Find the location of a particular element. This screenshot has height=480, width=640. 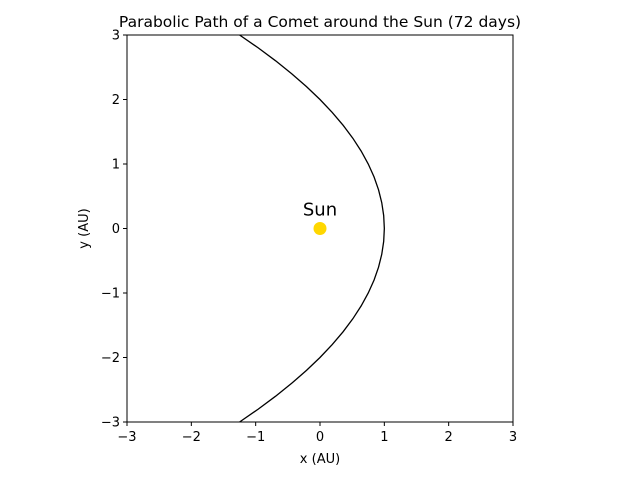

y-tick-label: −3 is located at coordinates (110, 423).